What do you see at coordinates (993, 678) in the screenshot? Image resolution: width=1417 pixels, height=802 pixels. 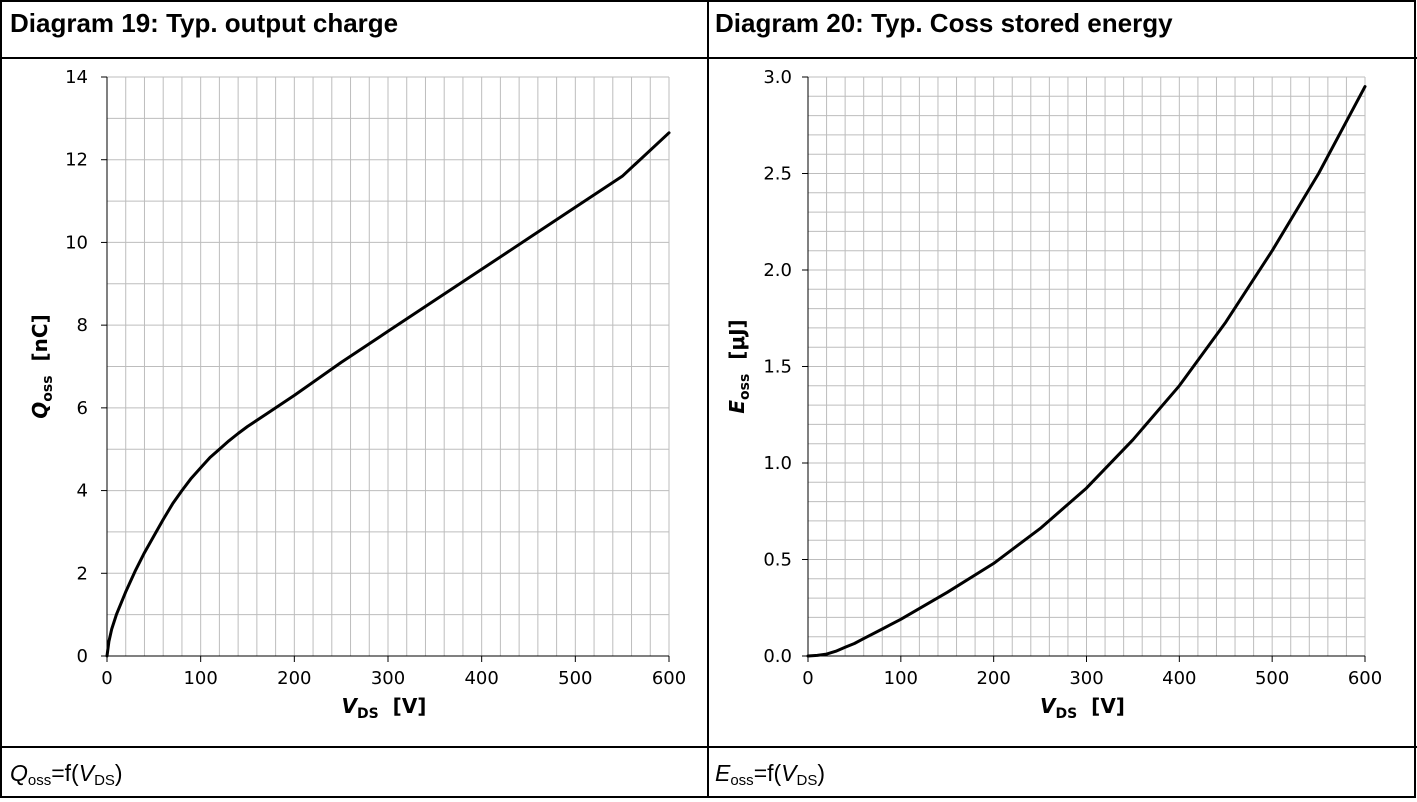 I see `right-x-tick-label: 200` at bounding box center [993, 678].